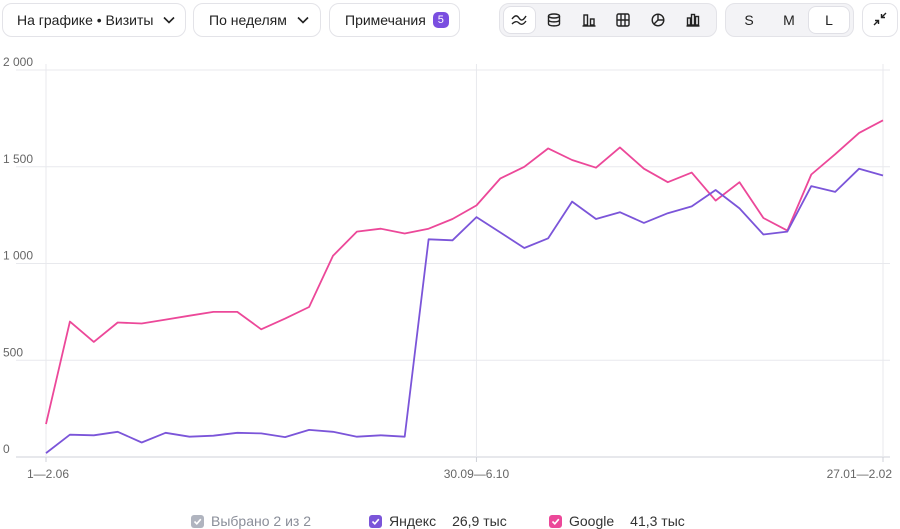  Describe the element at coordinates (18, 159) in the screenshot. I see `y-tick-label: 1 500` at that location.